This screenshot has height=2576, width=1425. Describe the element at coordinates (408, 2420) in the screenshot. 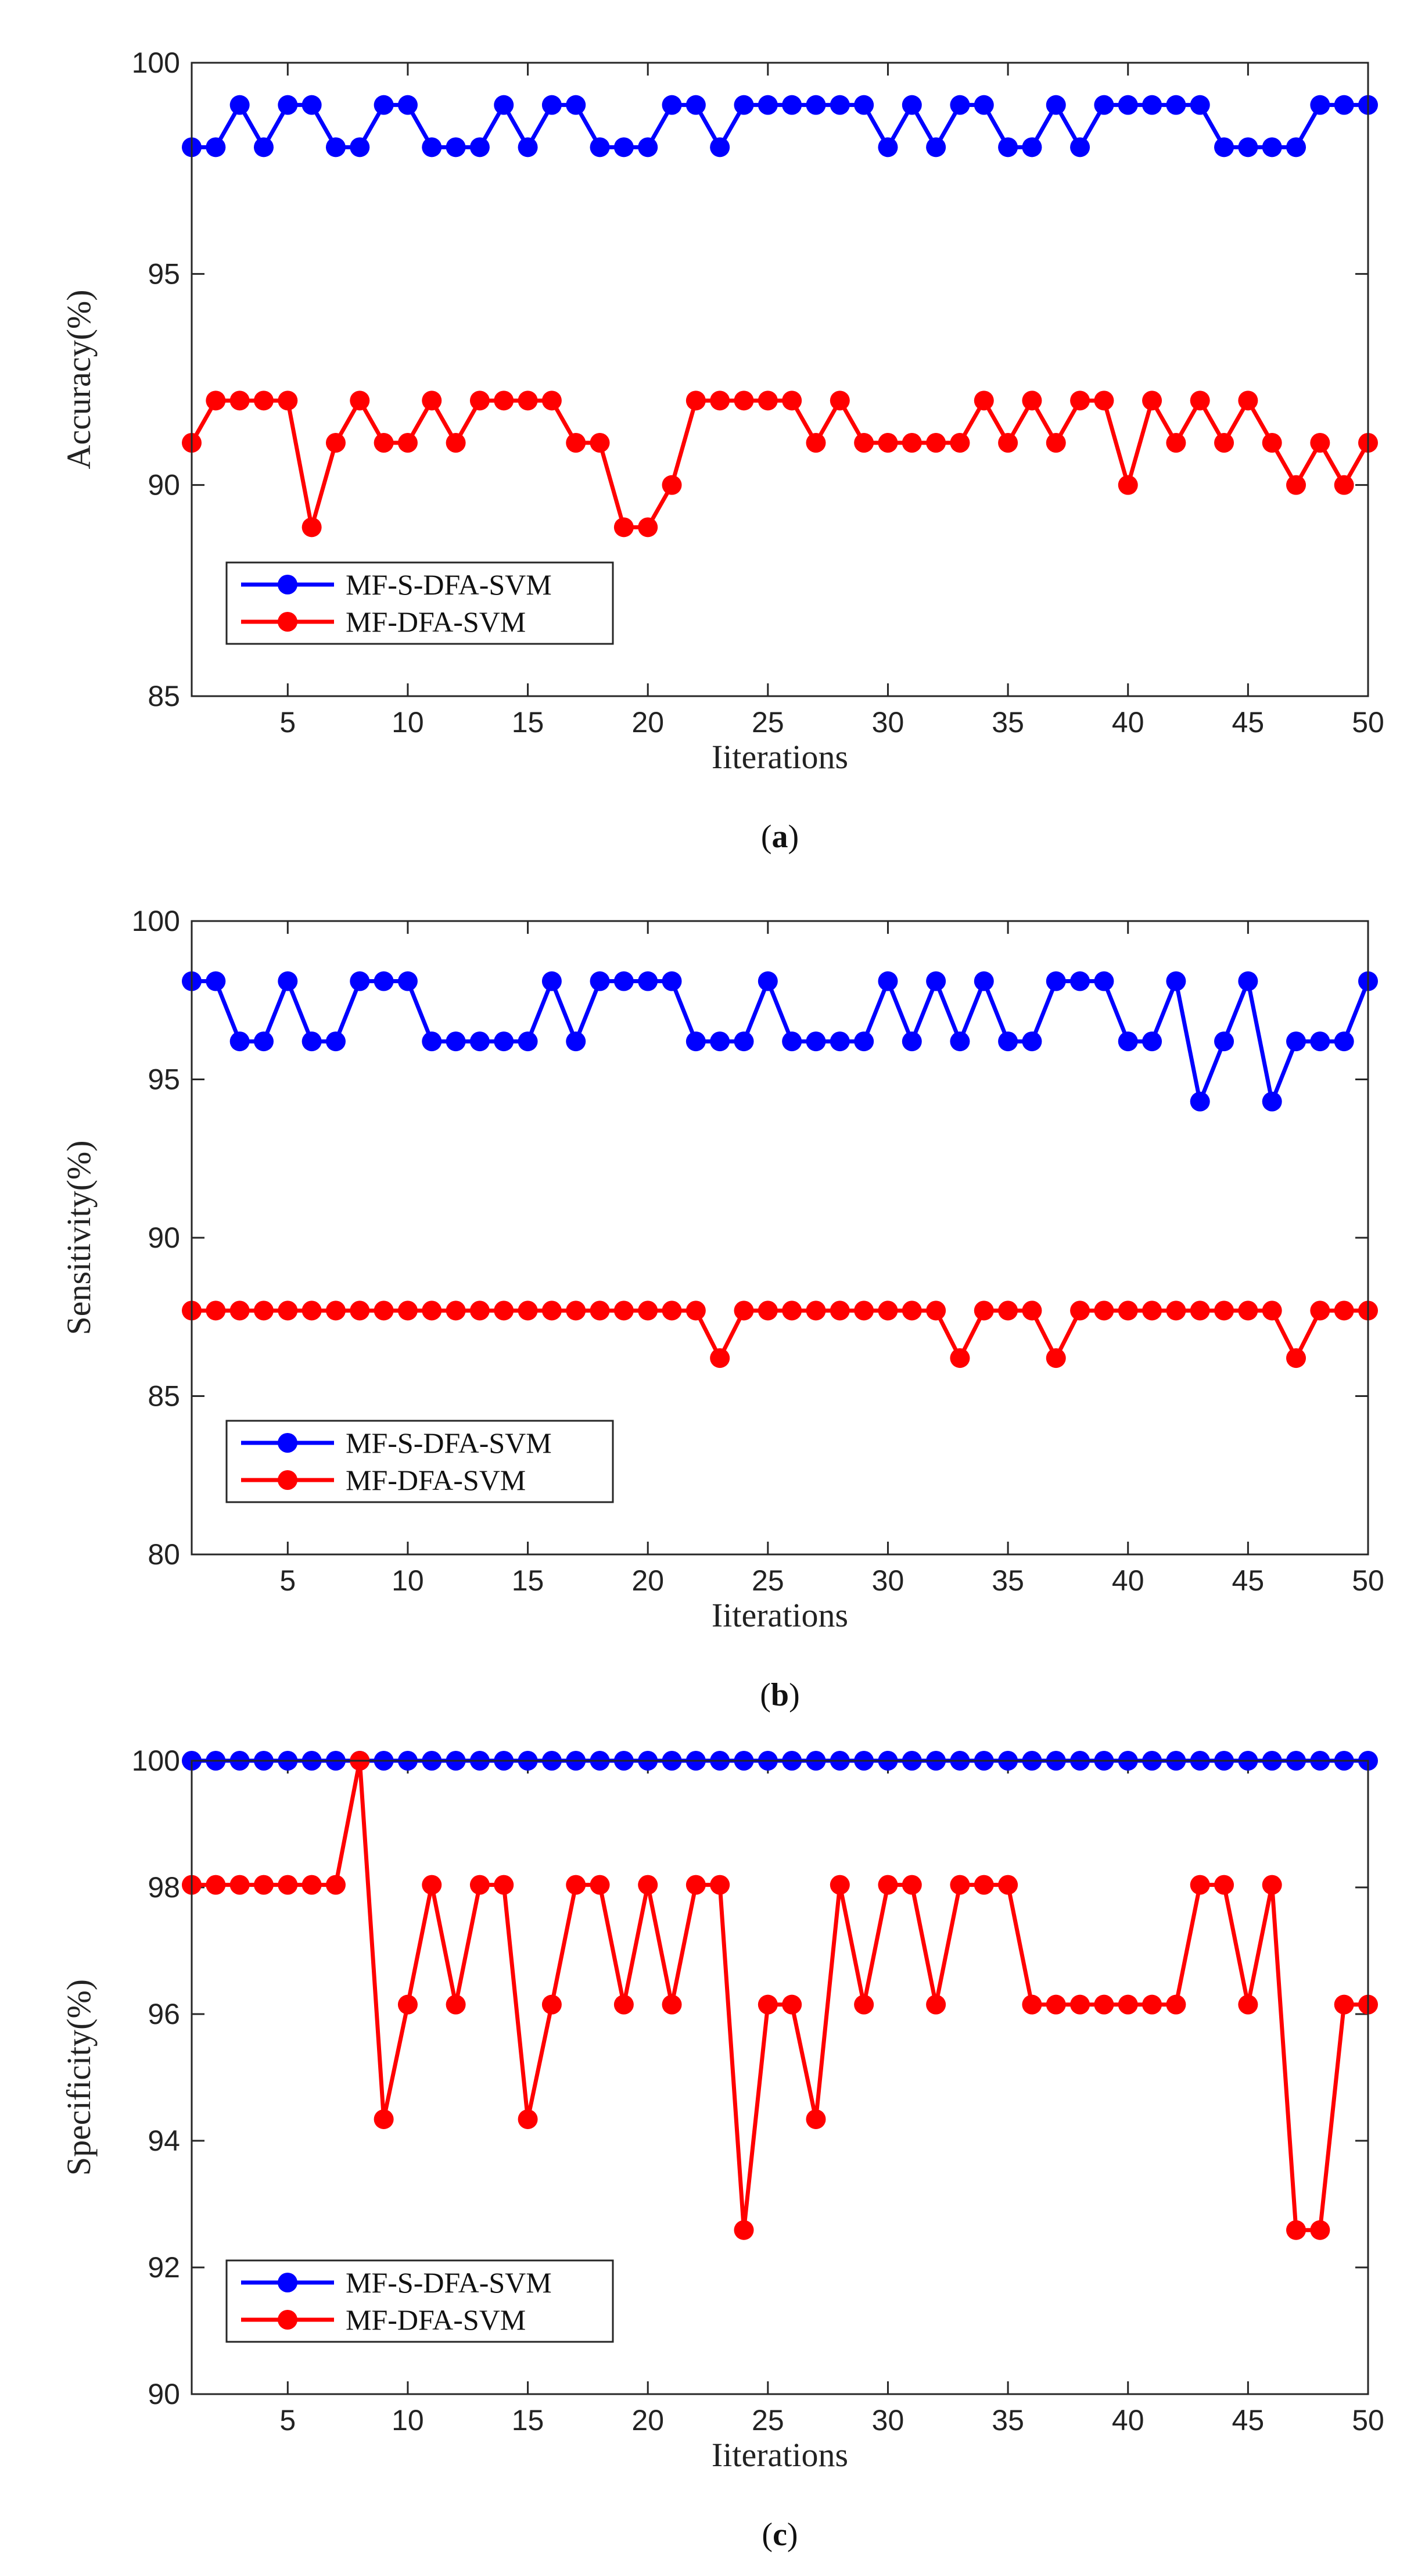

I see `panel-c-x-tick-label-10: 10` at that location.